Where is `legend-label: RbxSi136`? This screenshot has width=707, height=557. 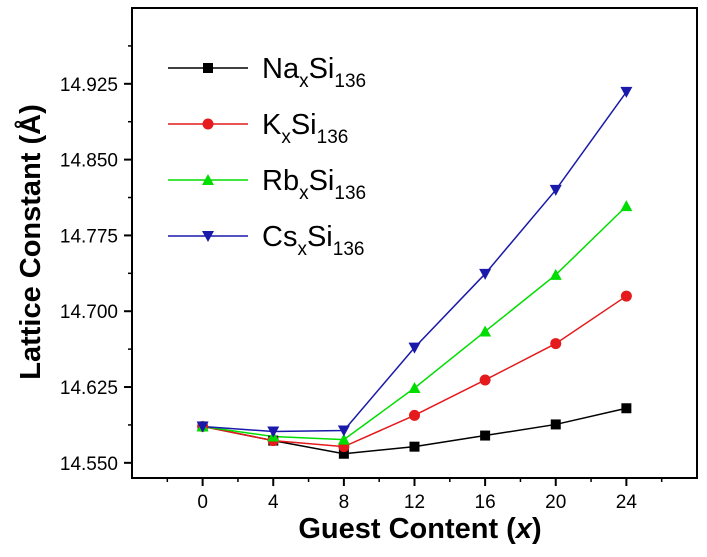 legend-label: RbxSi136 is located at coordinates (314, 184).